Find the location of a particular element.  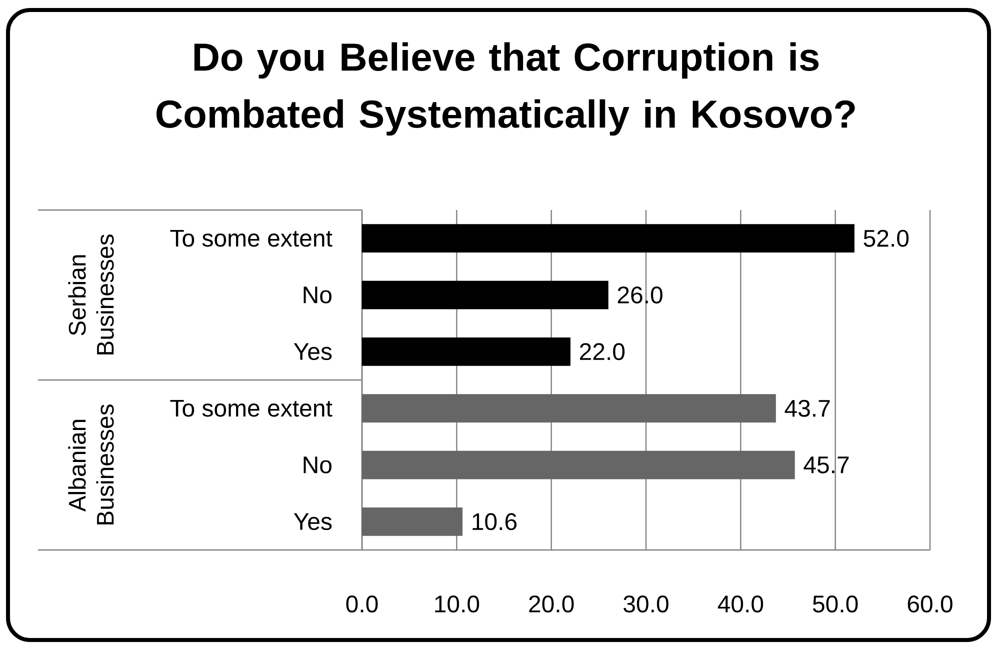

x-tick-label: 40.0 is located at coordinates (741, 604).